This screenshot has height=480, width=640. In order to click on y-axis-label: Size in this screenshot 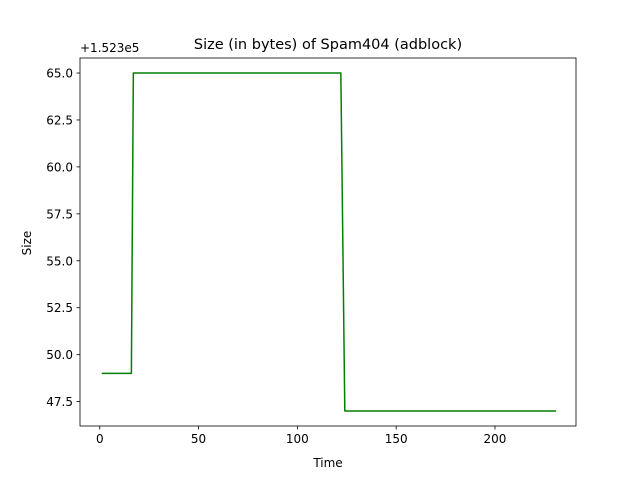, I will do `click(27, 243)`.